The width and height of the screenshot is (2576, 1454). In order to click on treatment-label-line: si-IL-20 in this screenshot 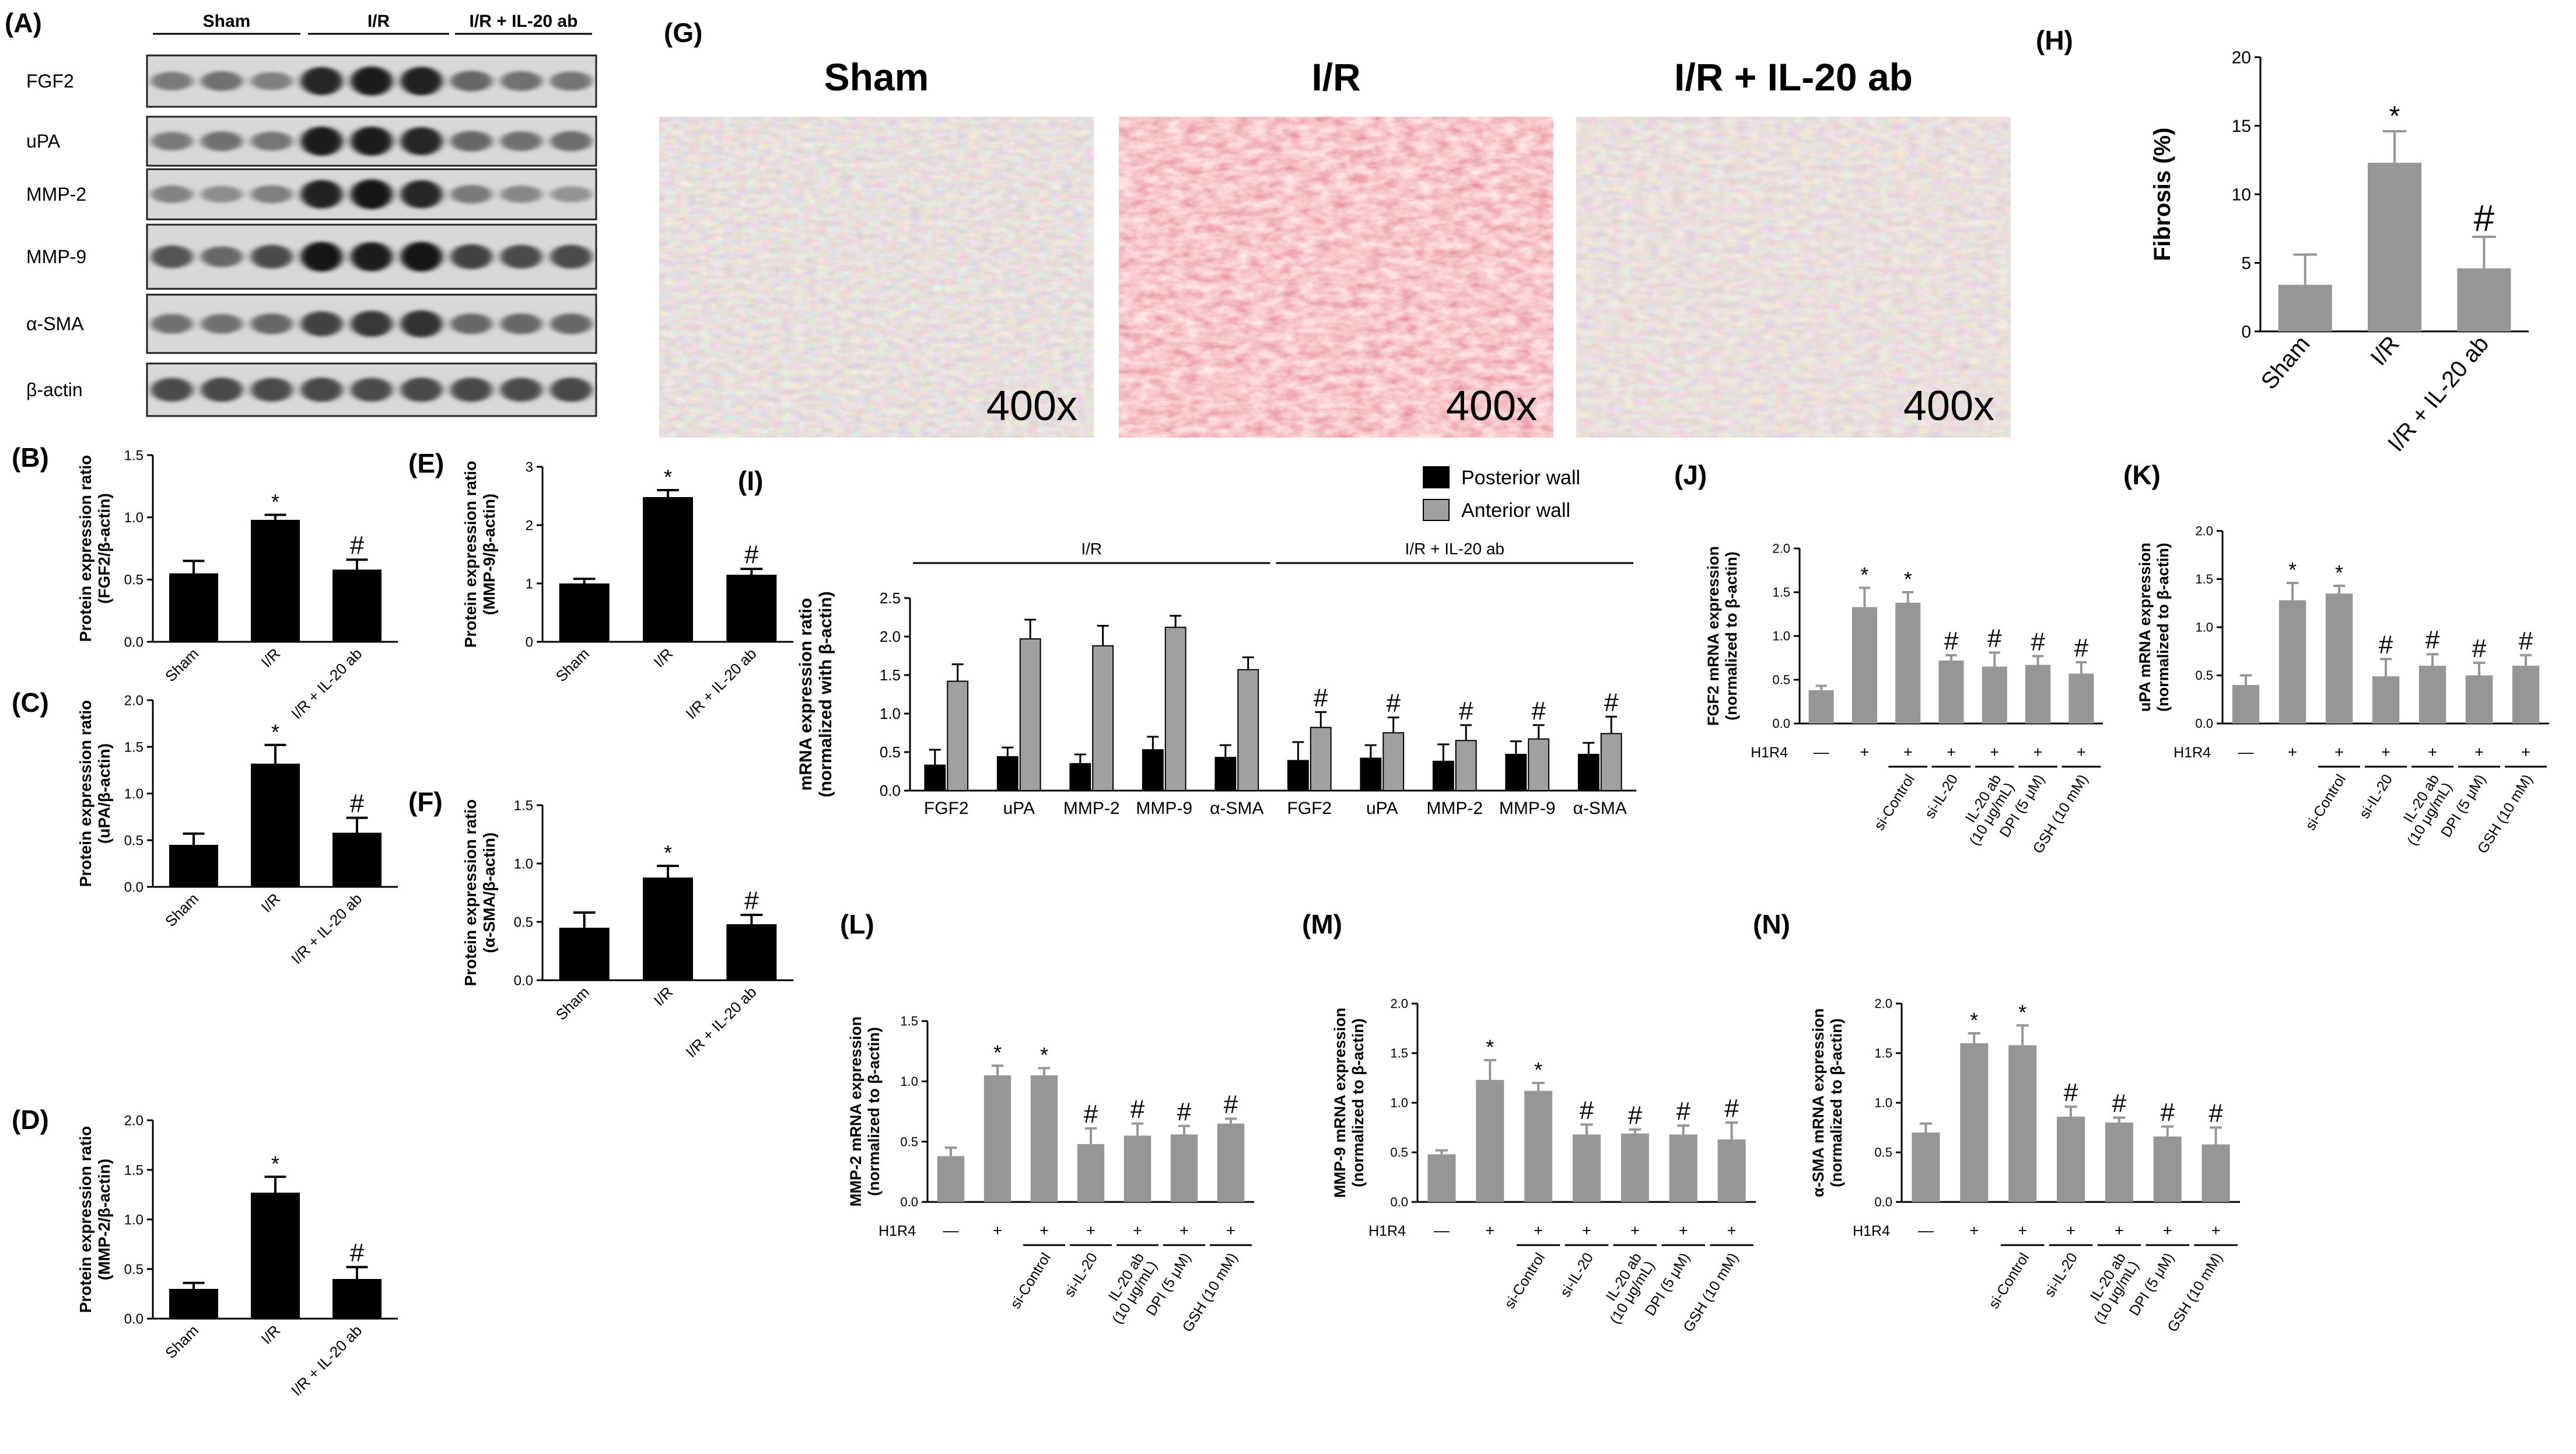, I will do `click(1081, 1275)`.